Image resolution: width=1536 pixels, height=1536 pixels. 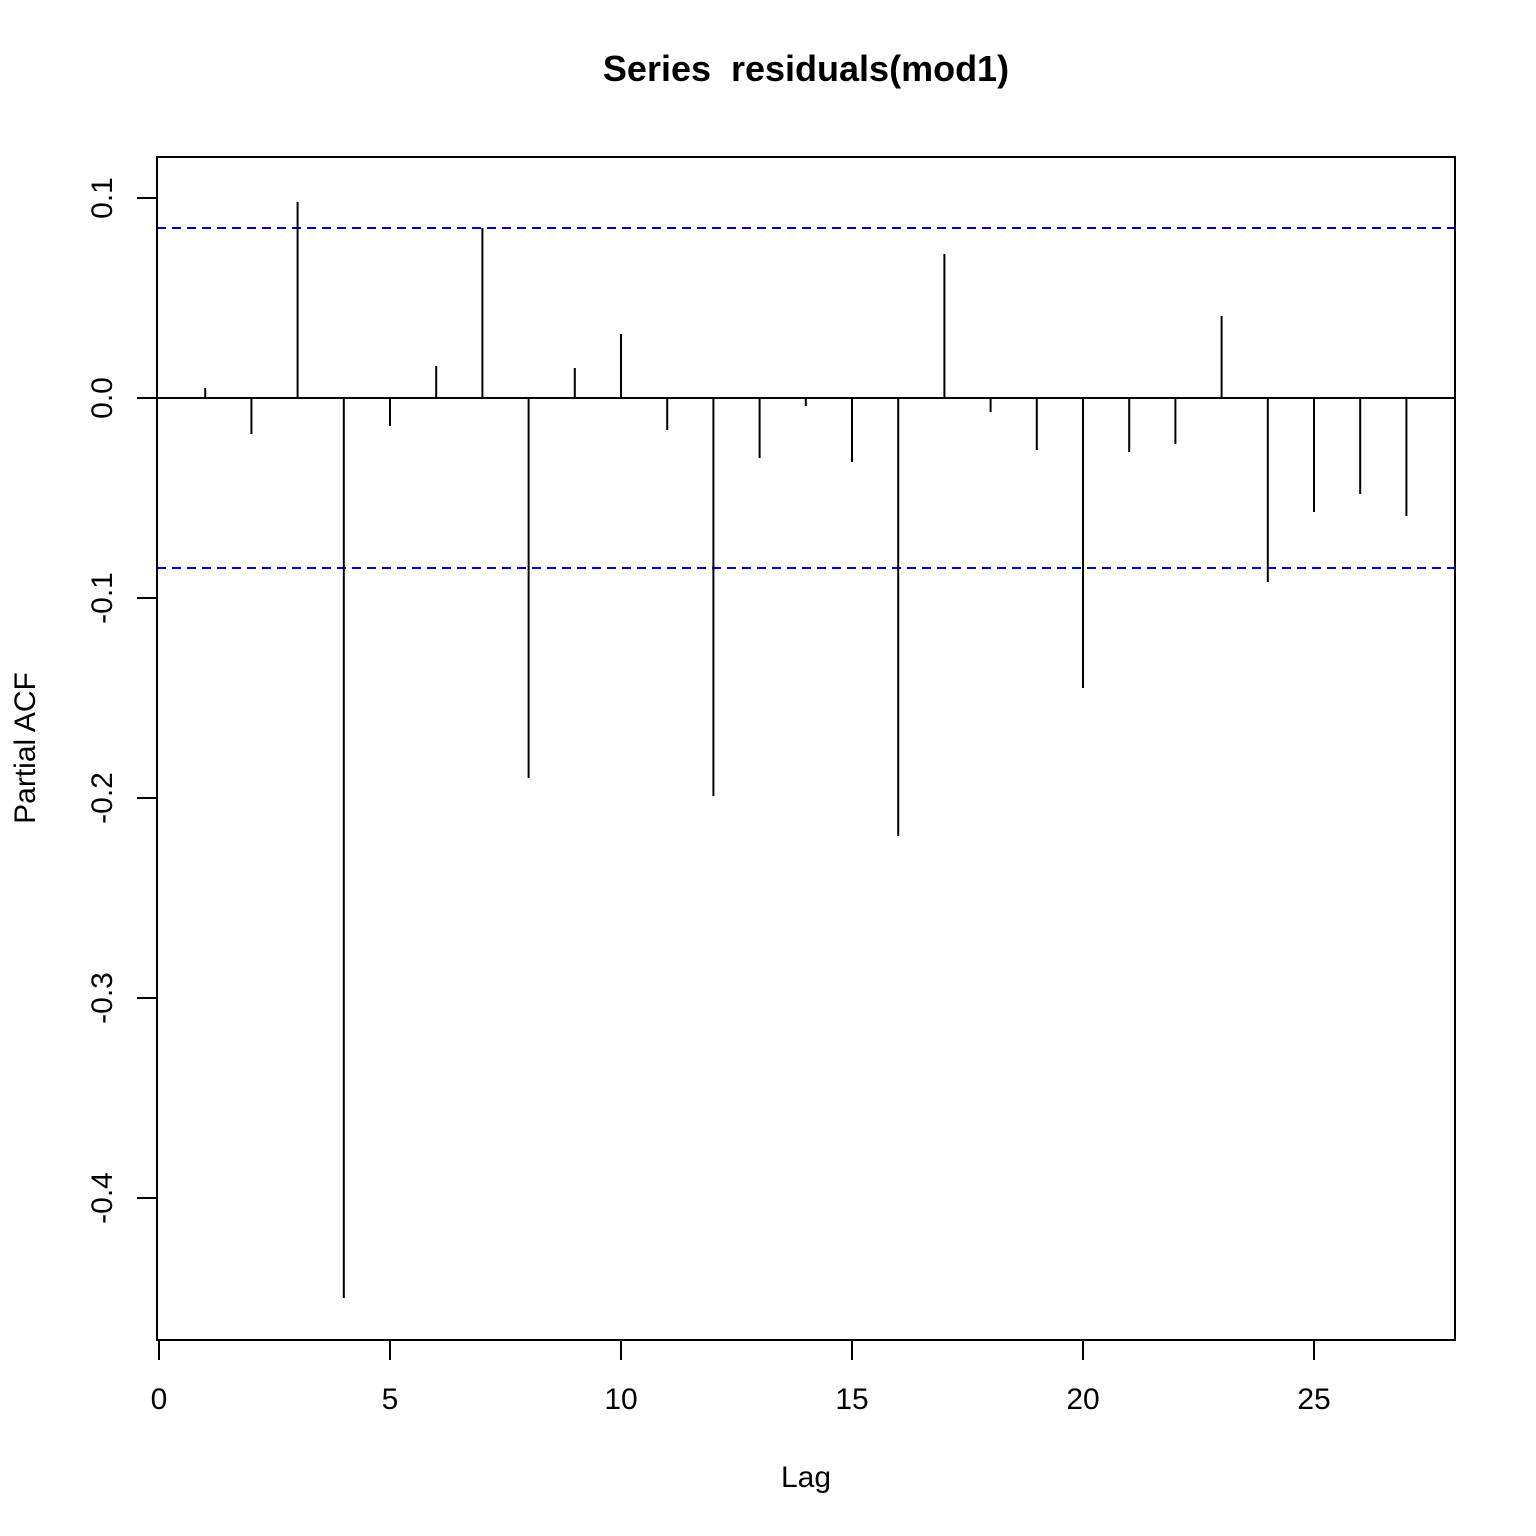 What do you see at coordinates (741, 1377) in the screenshot?
I see `x-axis: 0 5 10 15 20 25` at bounding box center [741, 1377].